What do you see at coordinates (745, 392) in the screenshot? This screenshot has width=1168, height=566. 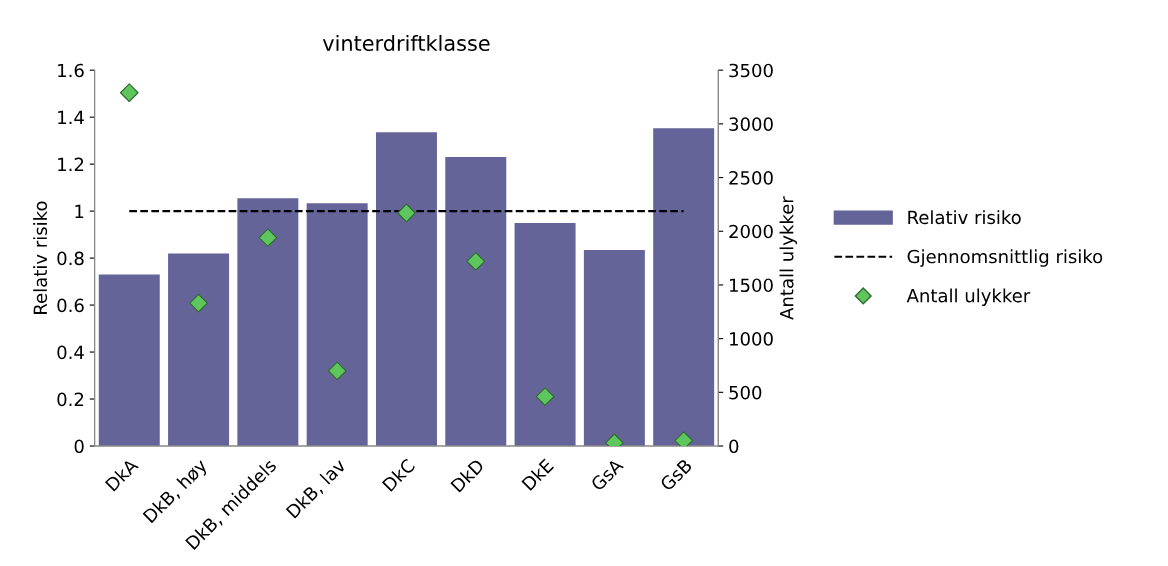 I see `y2-tick-label: 500` at bounding box center [745, 392].